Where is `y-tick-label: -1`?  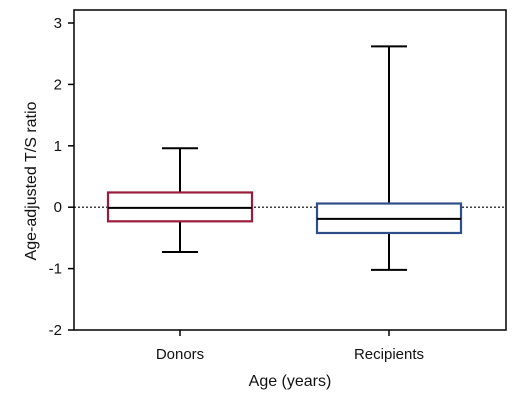 y-tick-label: -1 is located at coordinates (55, 269).